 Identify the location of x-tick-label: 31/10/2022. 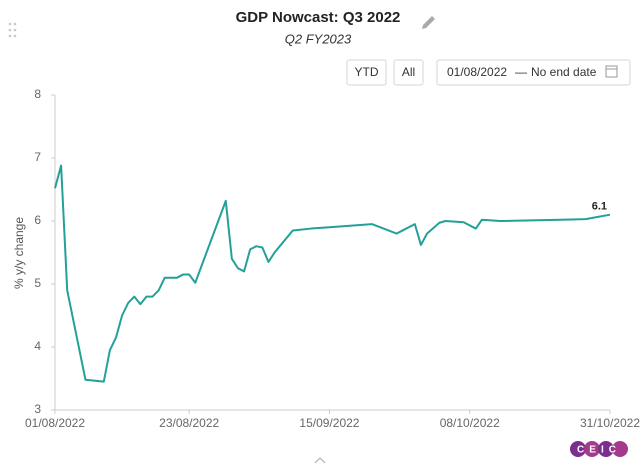
(610, 423).